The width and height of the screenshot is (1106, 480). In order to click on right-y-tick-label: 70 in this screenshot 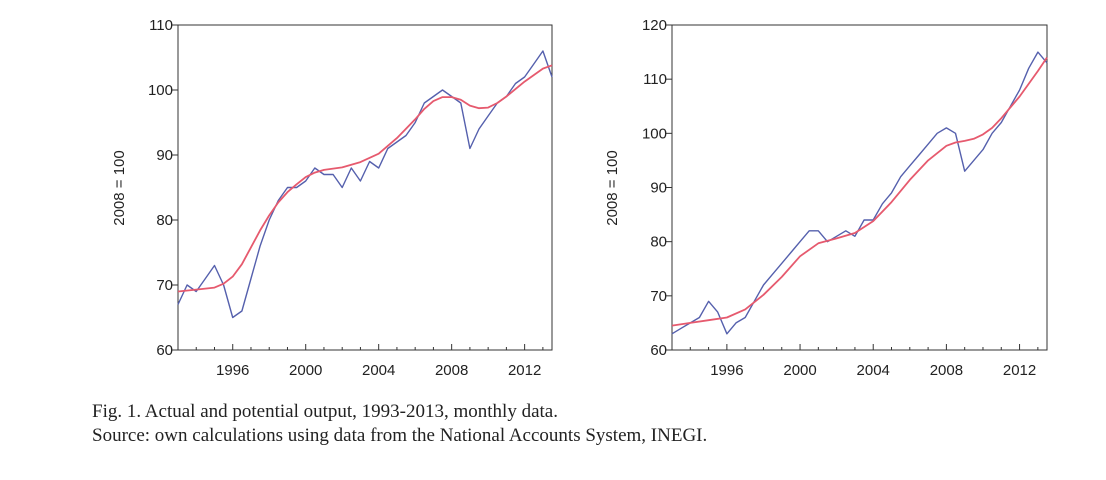, I will do `click(658, 296)`.